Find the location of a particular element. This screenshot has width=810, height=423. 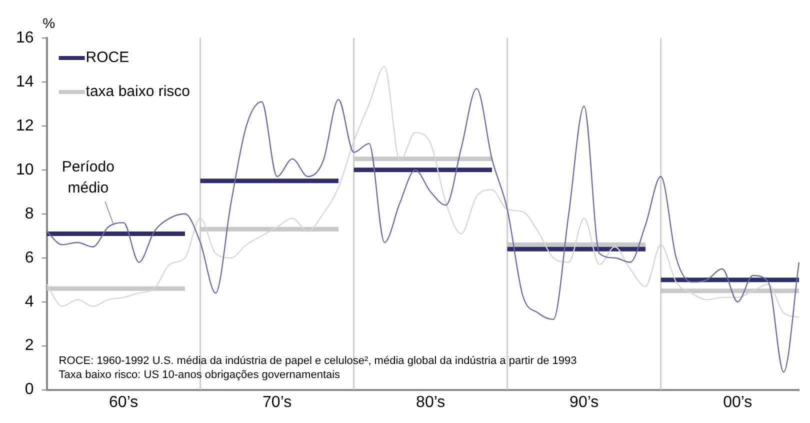

x-tick-label: 00’s is located at coordinates (737, 402).